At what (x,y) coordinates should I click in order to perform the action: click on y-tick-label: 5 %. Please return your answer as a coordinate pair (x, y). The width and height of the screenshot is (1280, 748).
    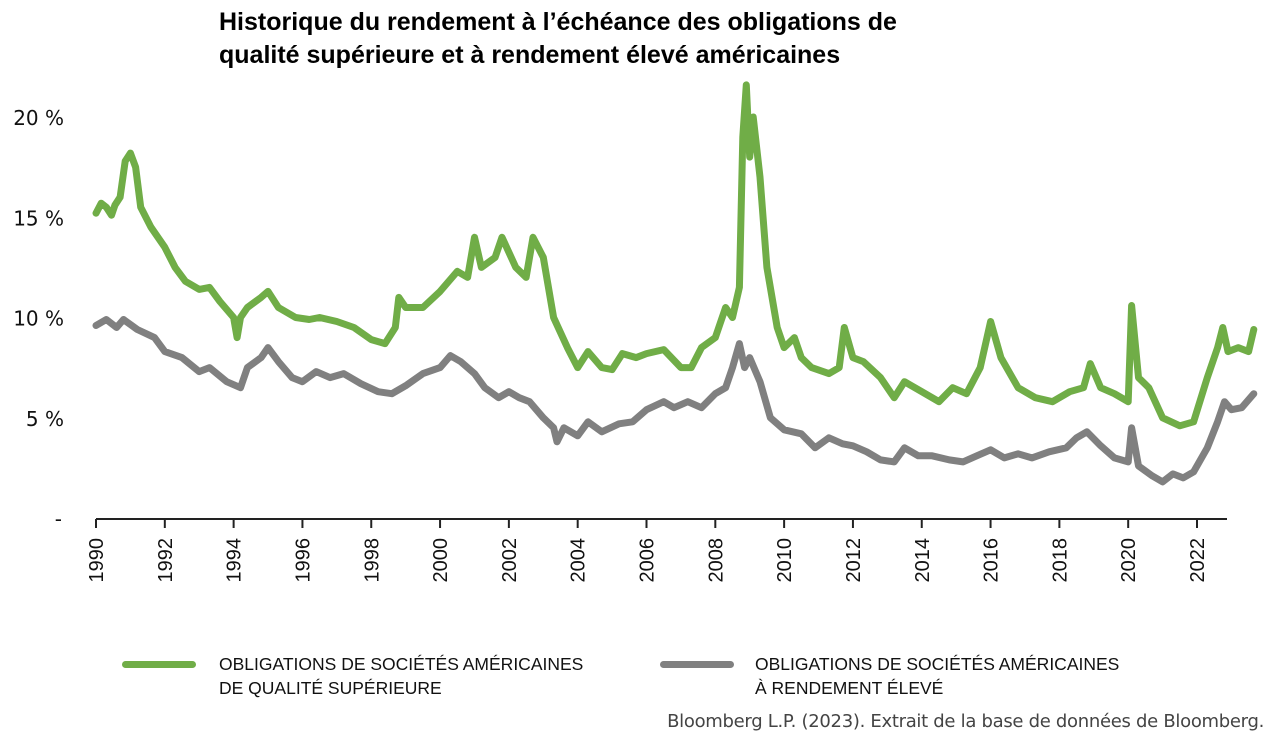
    Looking at the image, I should click on (45, 419).